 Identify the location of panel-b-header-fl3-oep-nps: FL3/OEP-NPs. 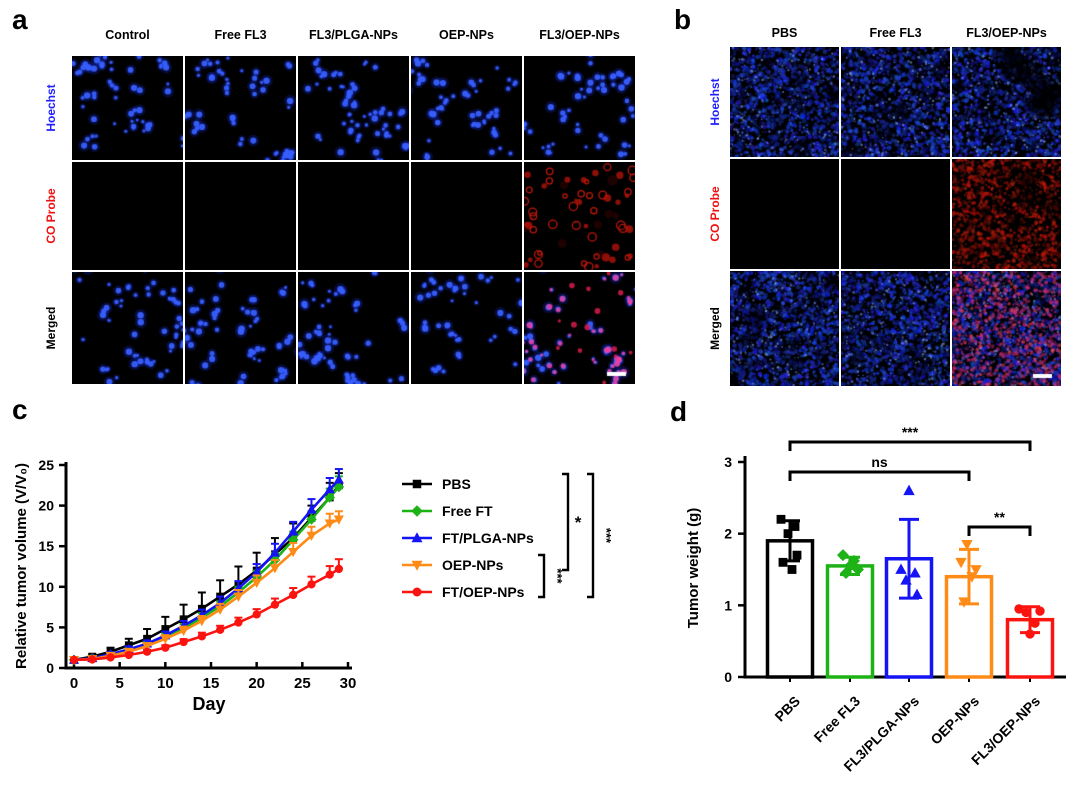
(1006, 33).